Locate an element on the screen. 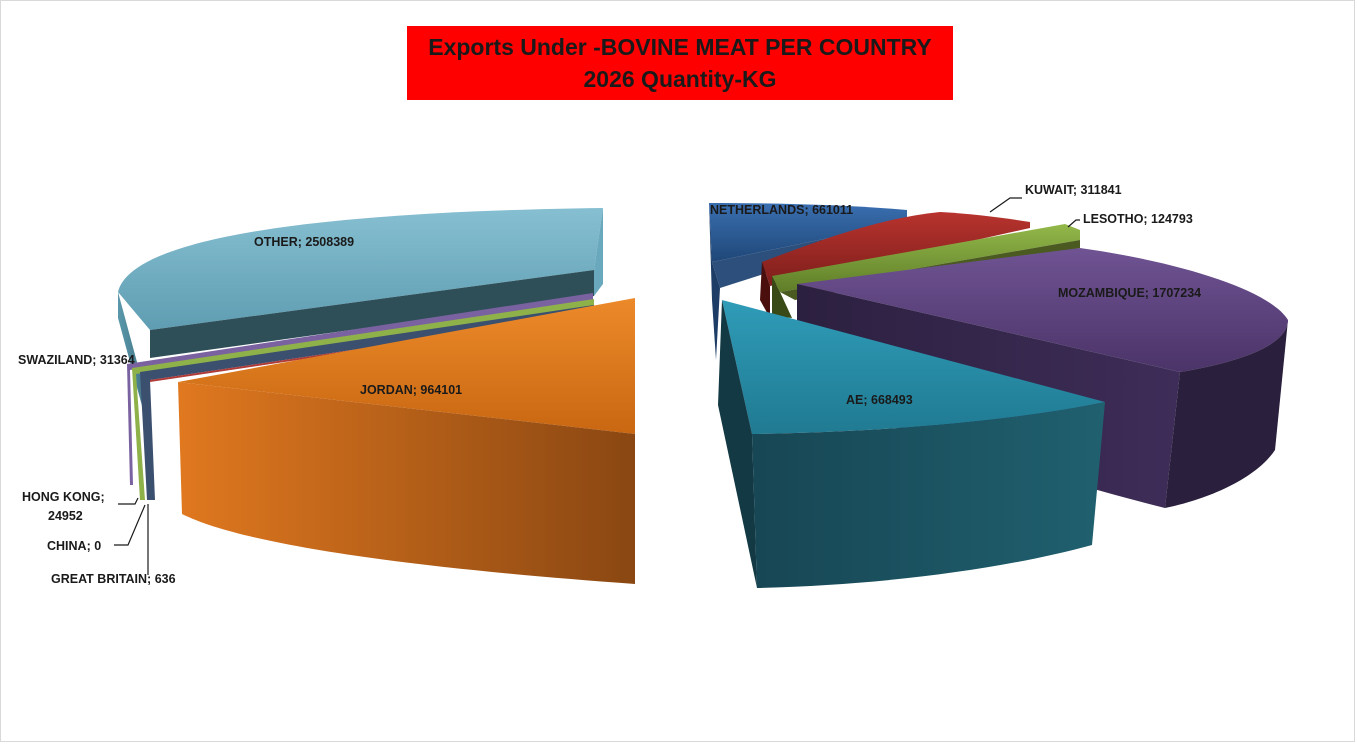 This screenshot has height=744, width=1357. label-hong-kong-1: HONG KONG; is located at coordinates (63, 497).